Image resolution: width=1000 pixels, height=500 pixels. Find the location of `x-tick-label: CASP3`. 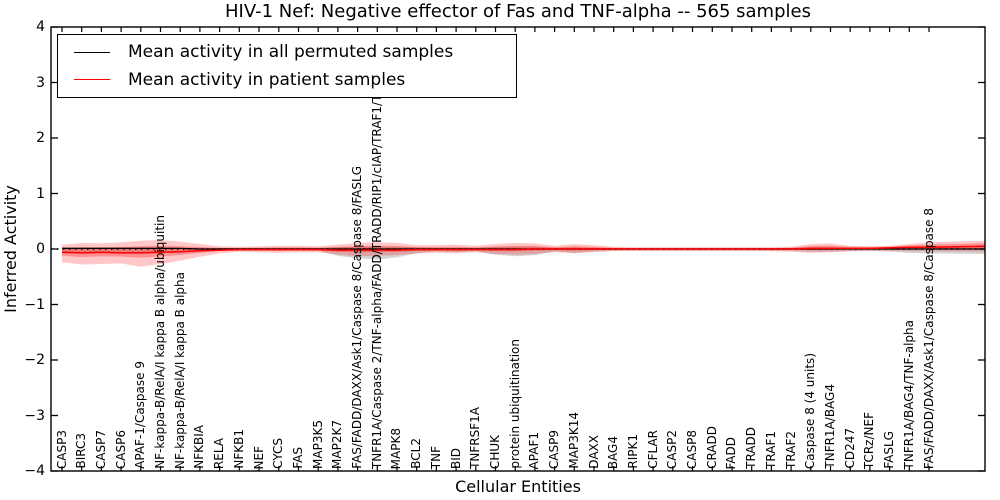

x-tick-label: CASP3 is located at coordinates (61, 449).